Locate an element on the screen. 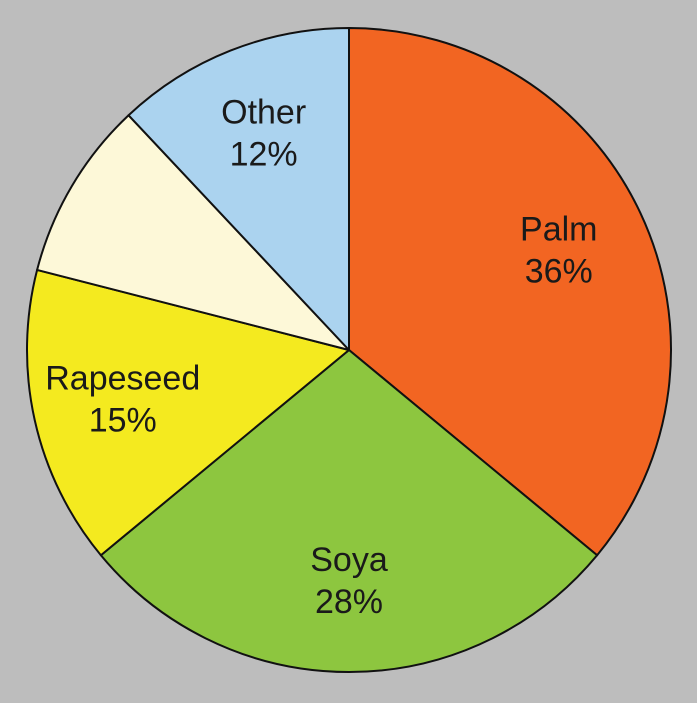 The image size is (697, 703). slice-label: Soya is located at coordinates (349, 560).